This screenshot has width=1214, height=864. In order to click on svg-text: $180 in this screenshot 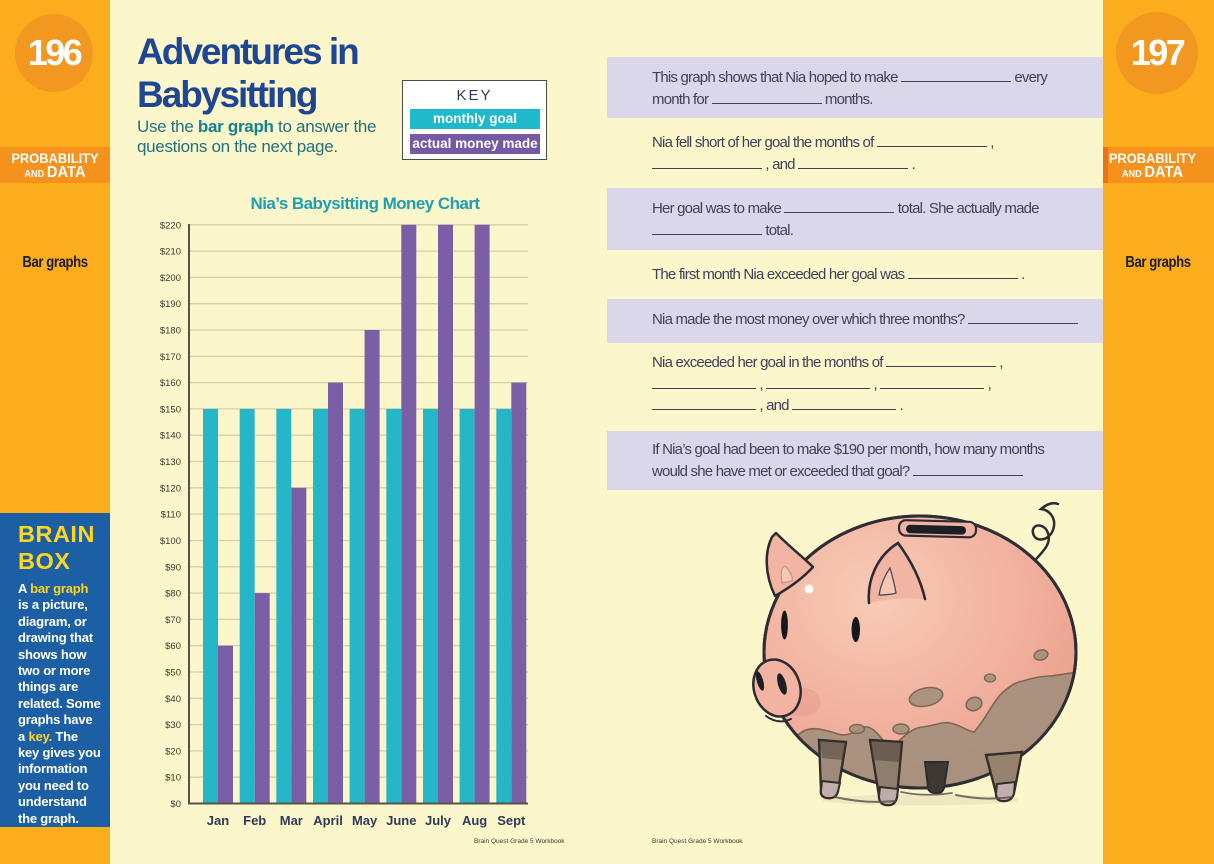, I will do `click(170, 331)`.